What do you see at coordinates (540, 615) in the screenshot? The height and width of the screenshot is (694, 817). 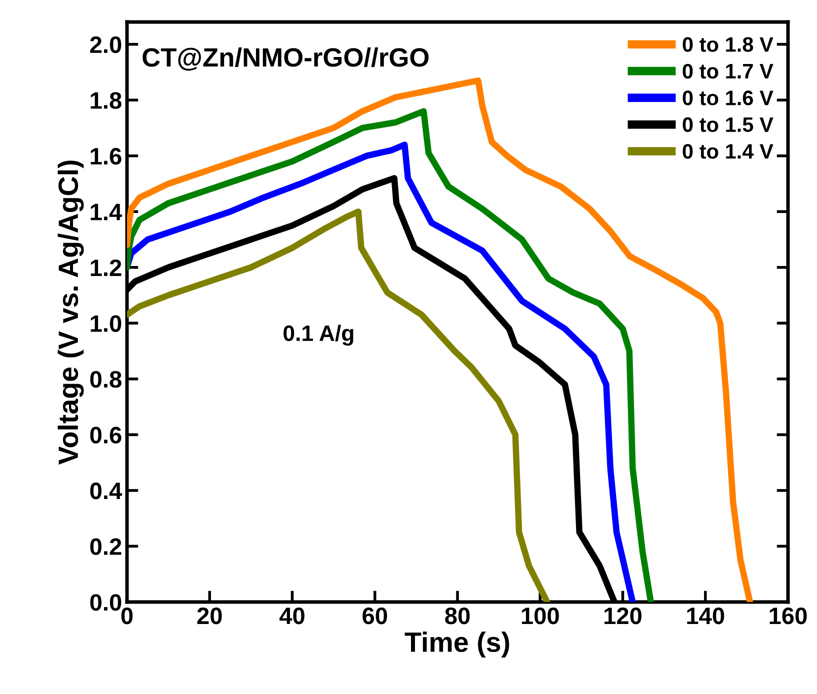 I see `x-tick-label: 100` at bounding box center [540, 615].